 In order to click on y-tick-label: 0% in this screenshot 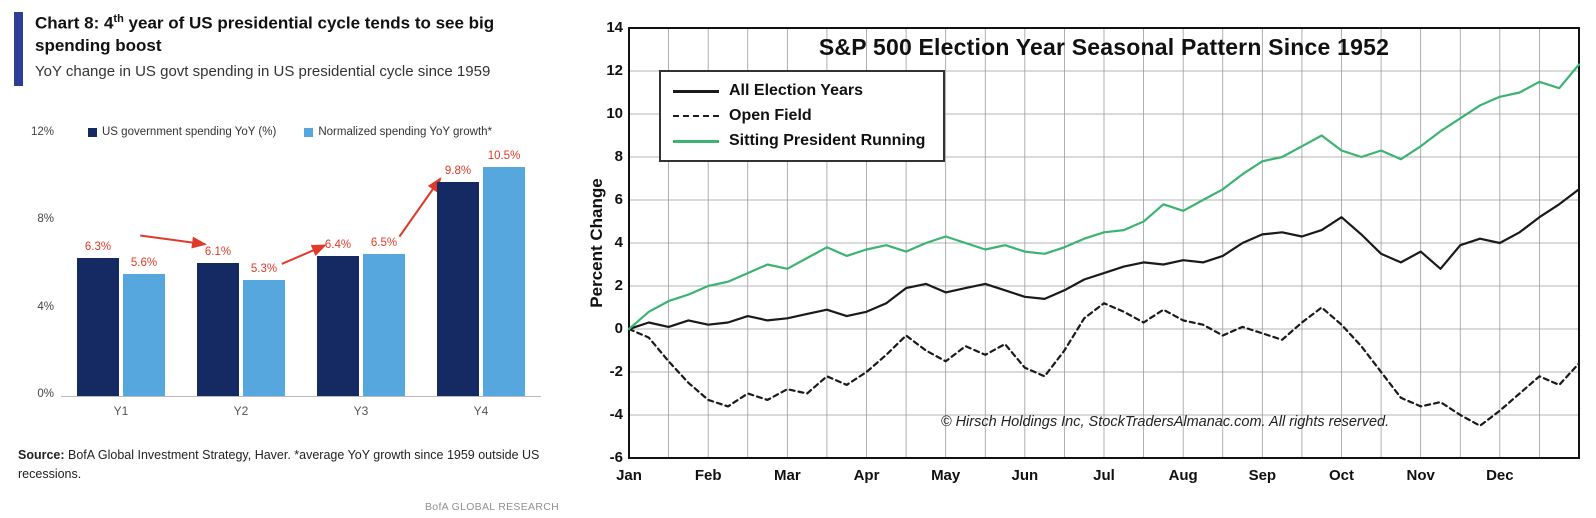, I will do `click(45, 394)`.